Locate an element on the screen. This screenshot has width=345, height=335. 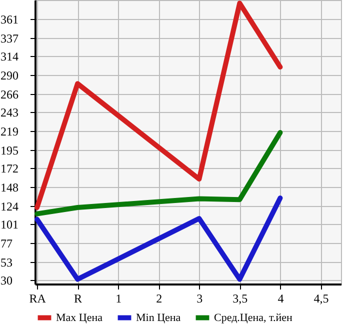
y-tick-label: 77 is located at coordinates (6, 243).